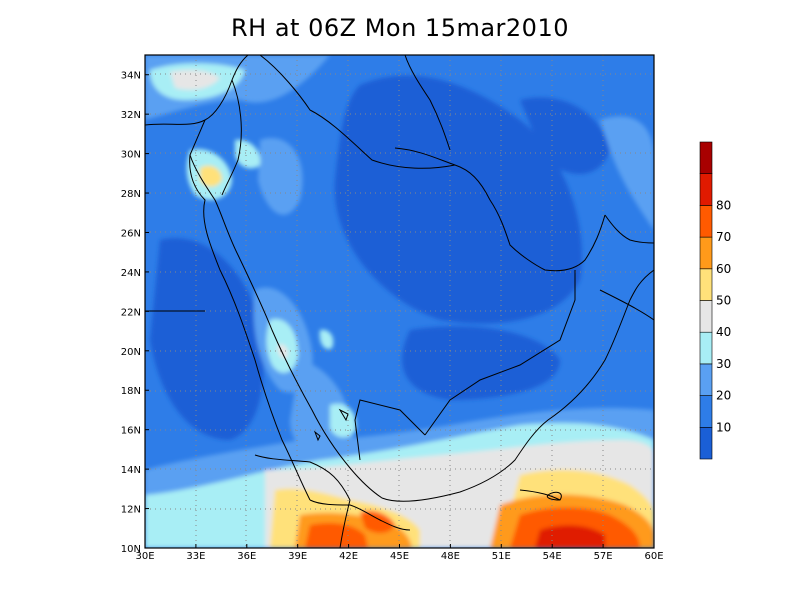 This screenshot has height=600, width=800. Describe the element at coordinates (131, 233) in the screenshot. I see `y-tick-label: 26N` at that location.